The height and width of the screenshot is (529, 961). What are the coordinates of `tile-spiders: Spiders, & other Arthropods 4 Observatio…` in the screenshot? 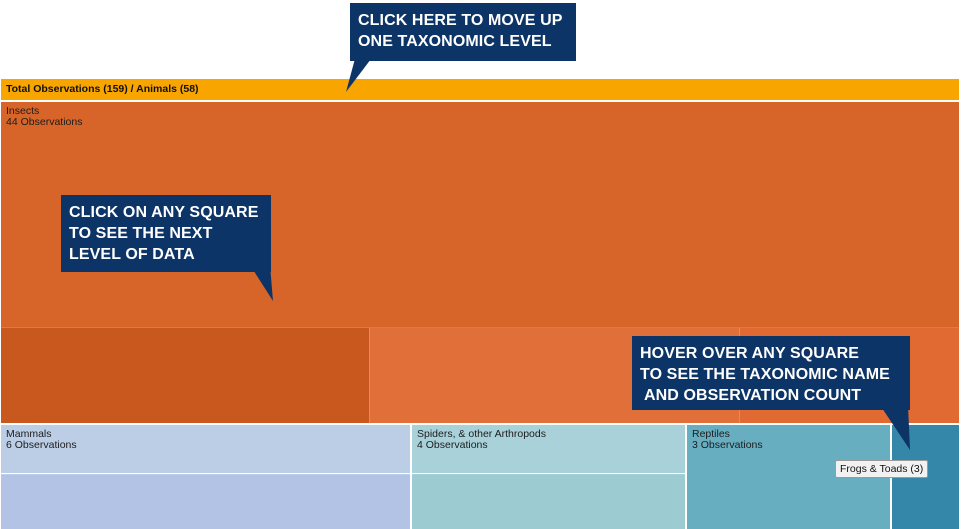 It's located at (548, 477).